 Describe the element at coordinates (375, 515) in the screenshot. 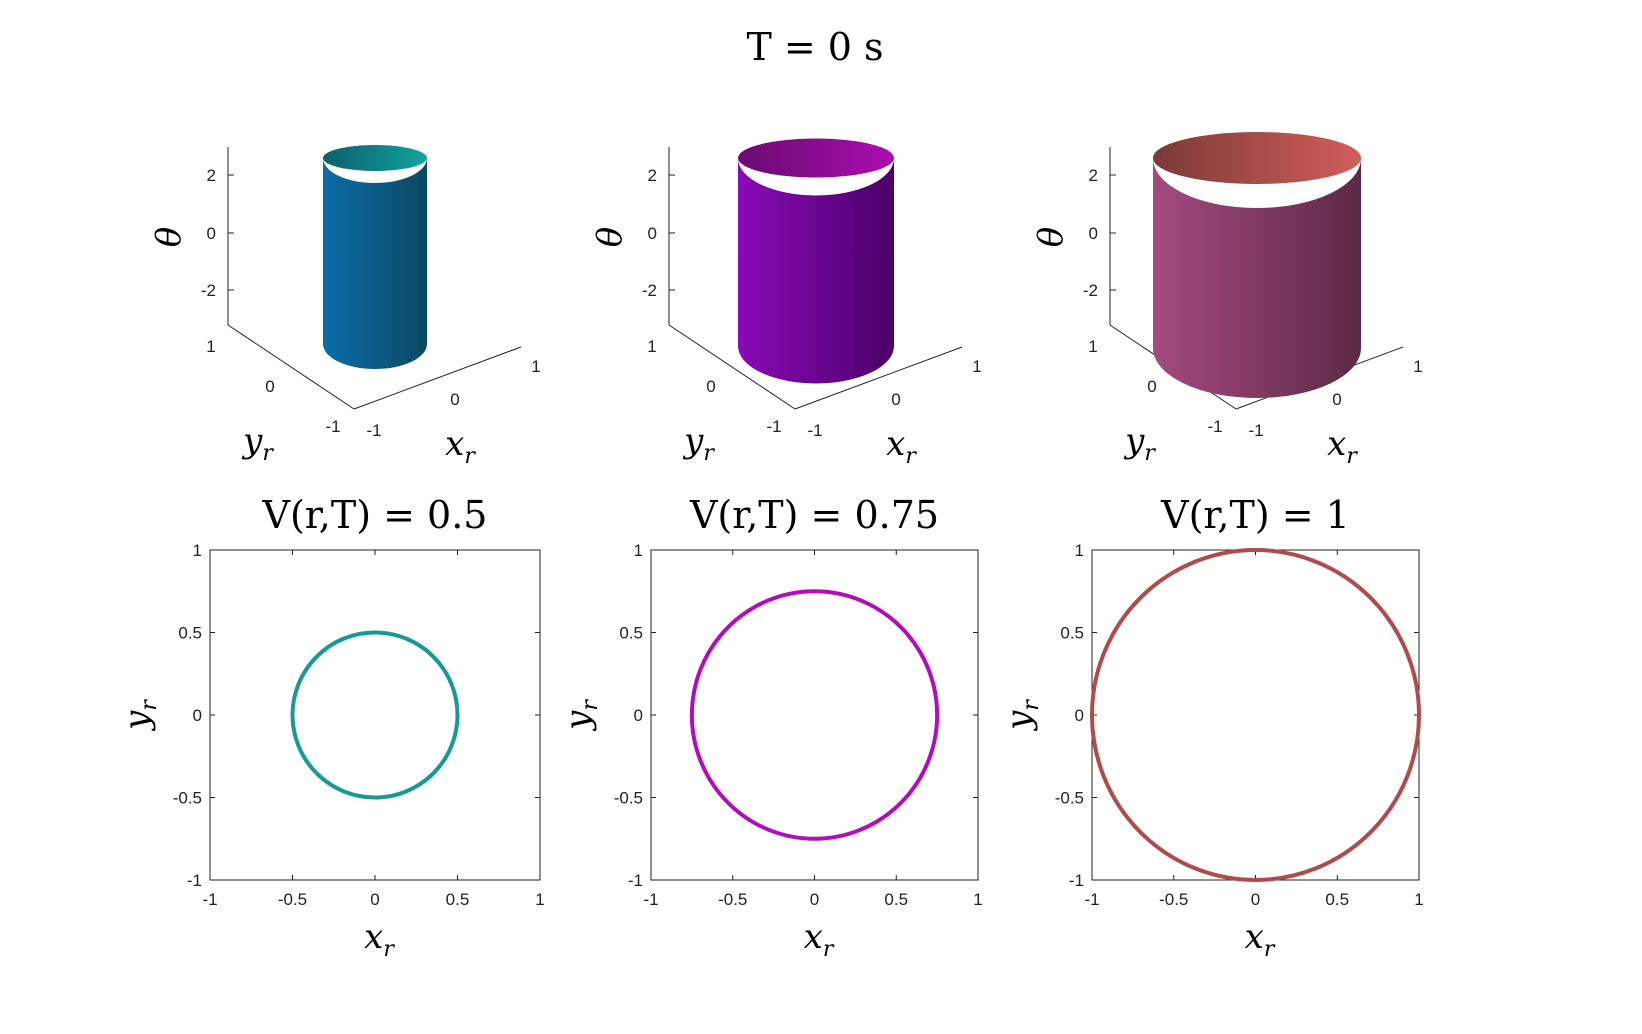

I see `plot-title: V(r,T) = 0.5` at that location.